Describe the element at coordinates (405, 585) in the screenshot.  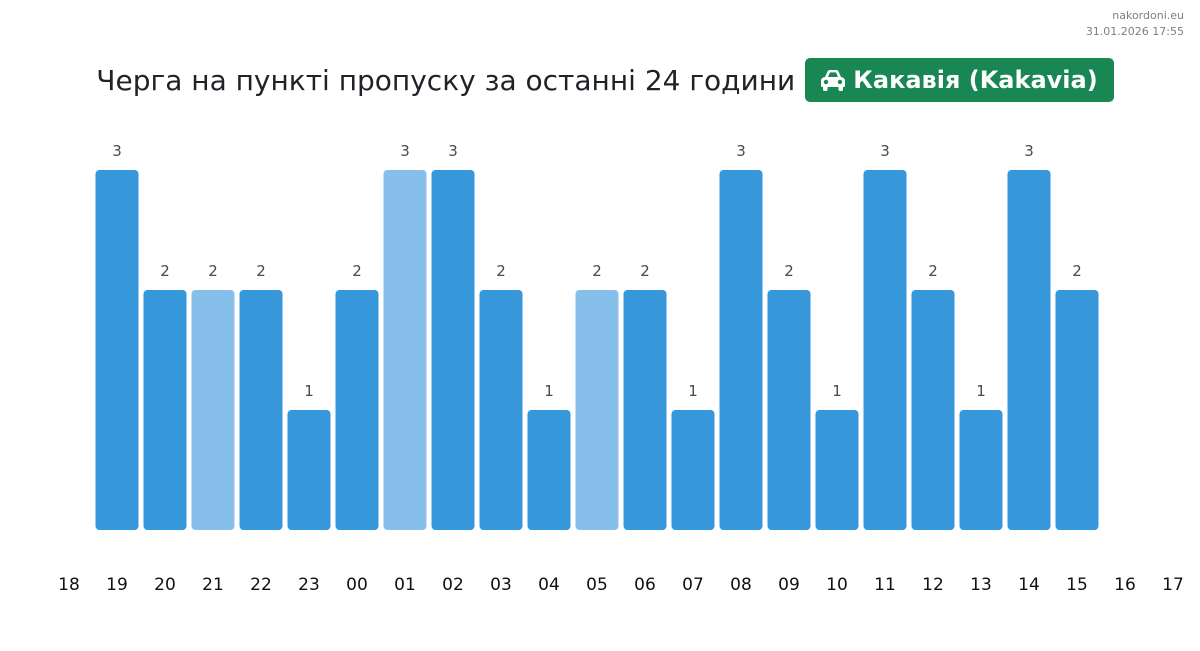
I see `x-tick-label: 01` at that location.